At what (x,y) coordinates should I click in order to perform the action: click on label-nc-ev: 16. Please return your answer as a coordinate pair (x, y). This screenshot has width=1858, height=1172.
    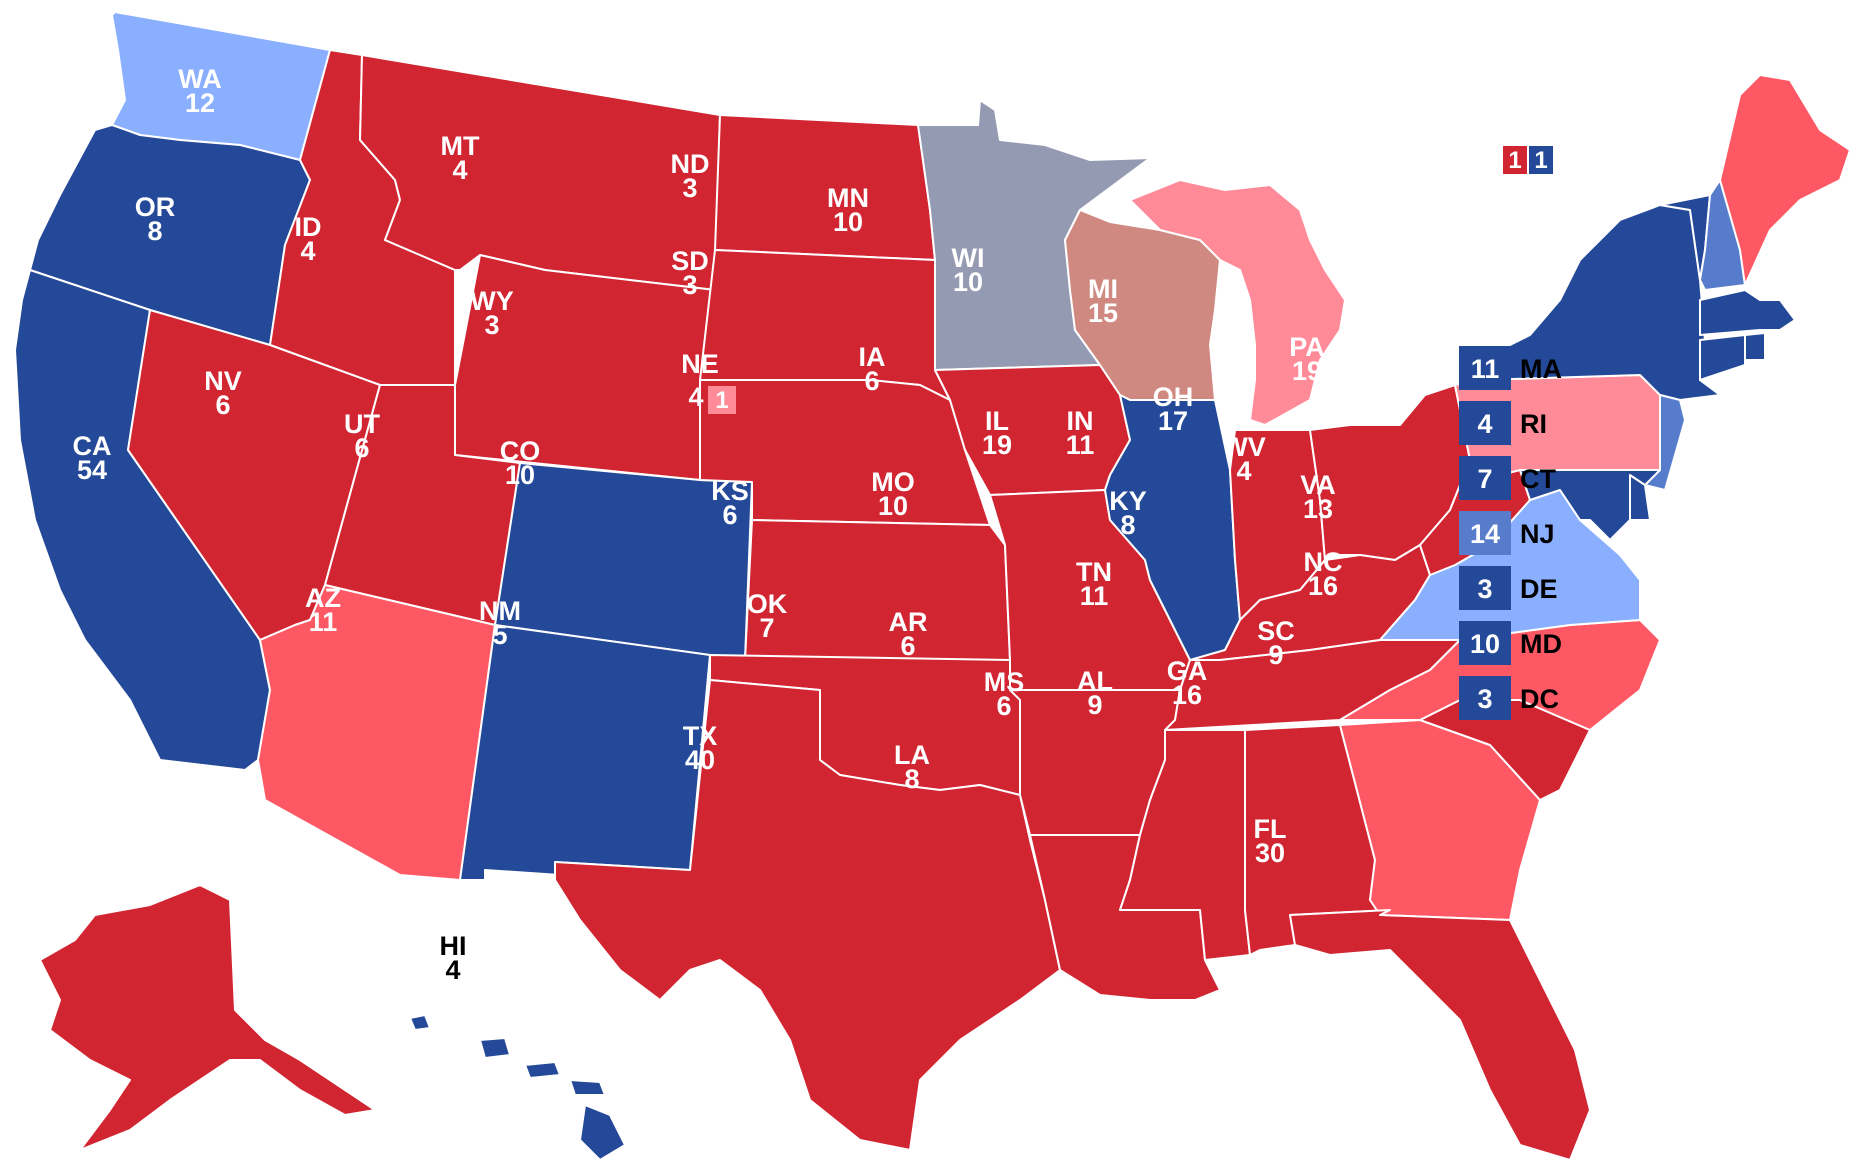
    Looking at the image, I should click on (1323, 586).